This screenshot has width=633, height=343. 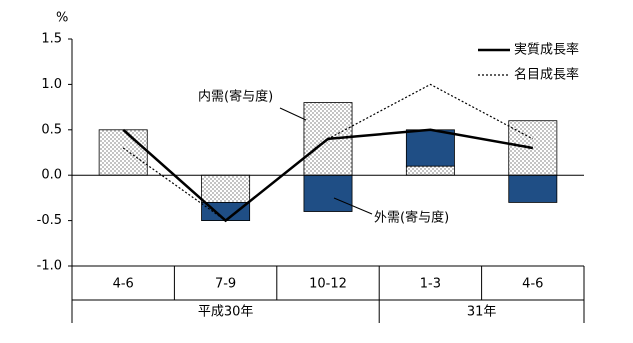 What do you see at coordinates (546, 50) in the screenshot?
I see `legend-label: 実質成長率` at bounding box center [546, 50].